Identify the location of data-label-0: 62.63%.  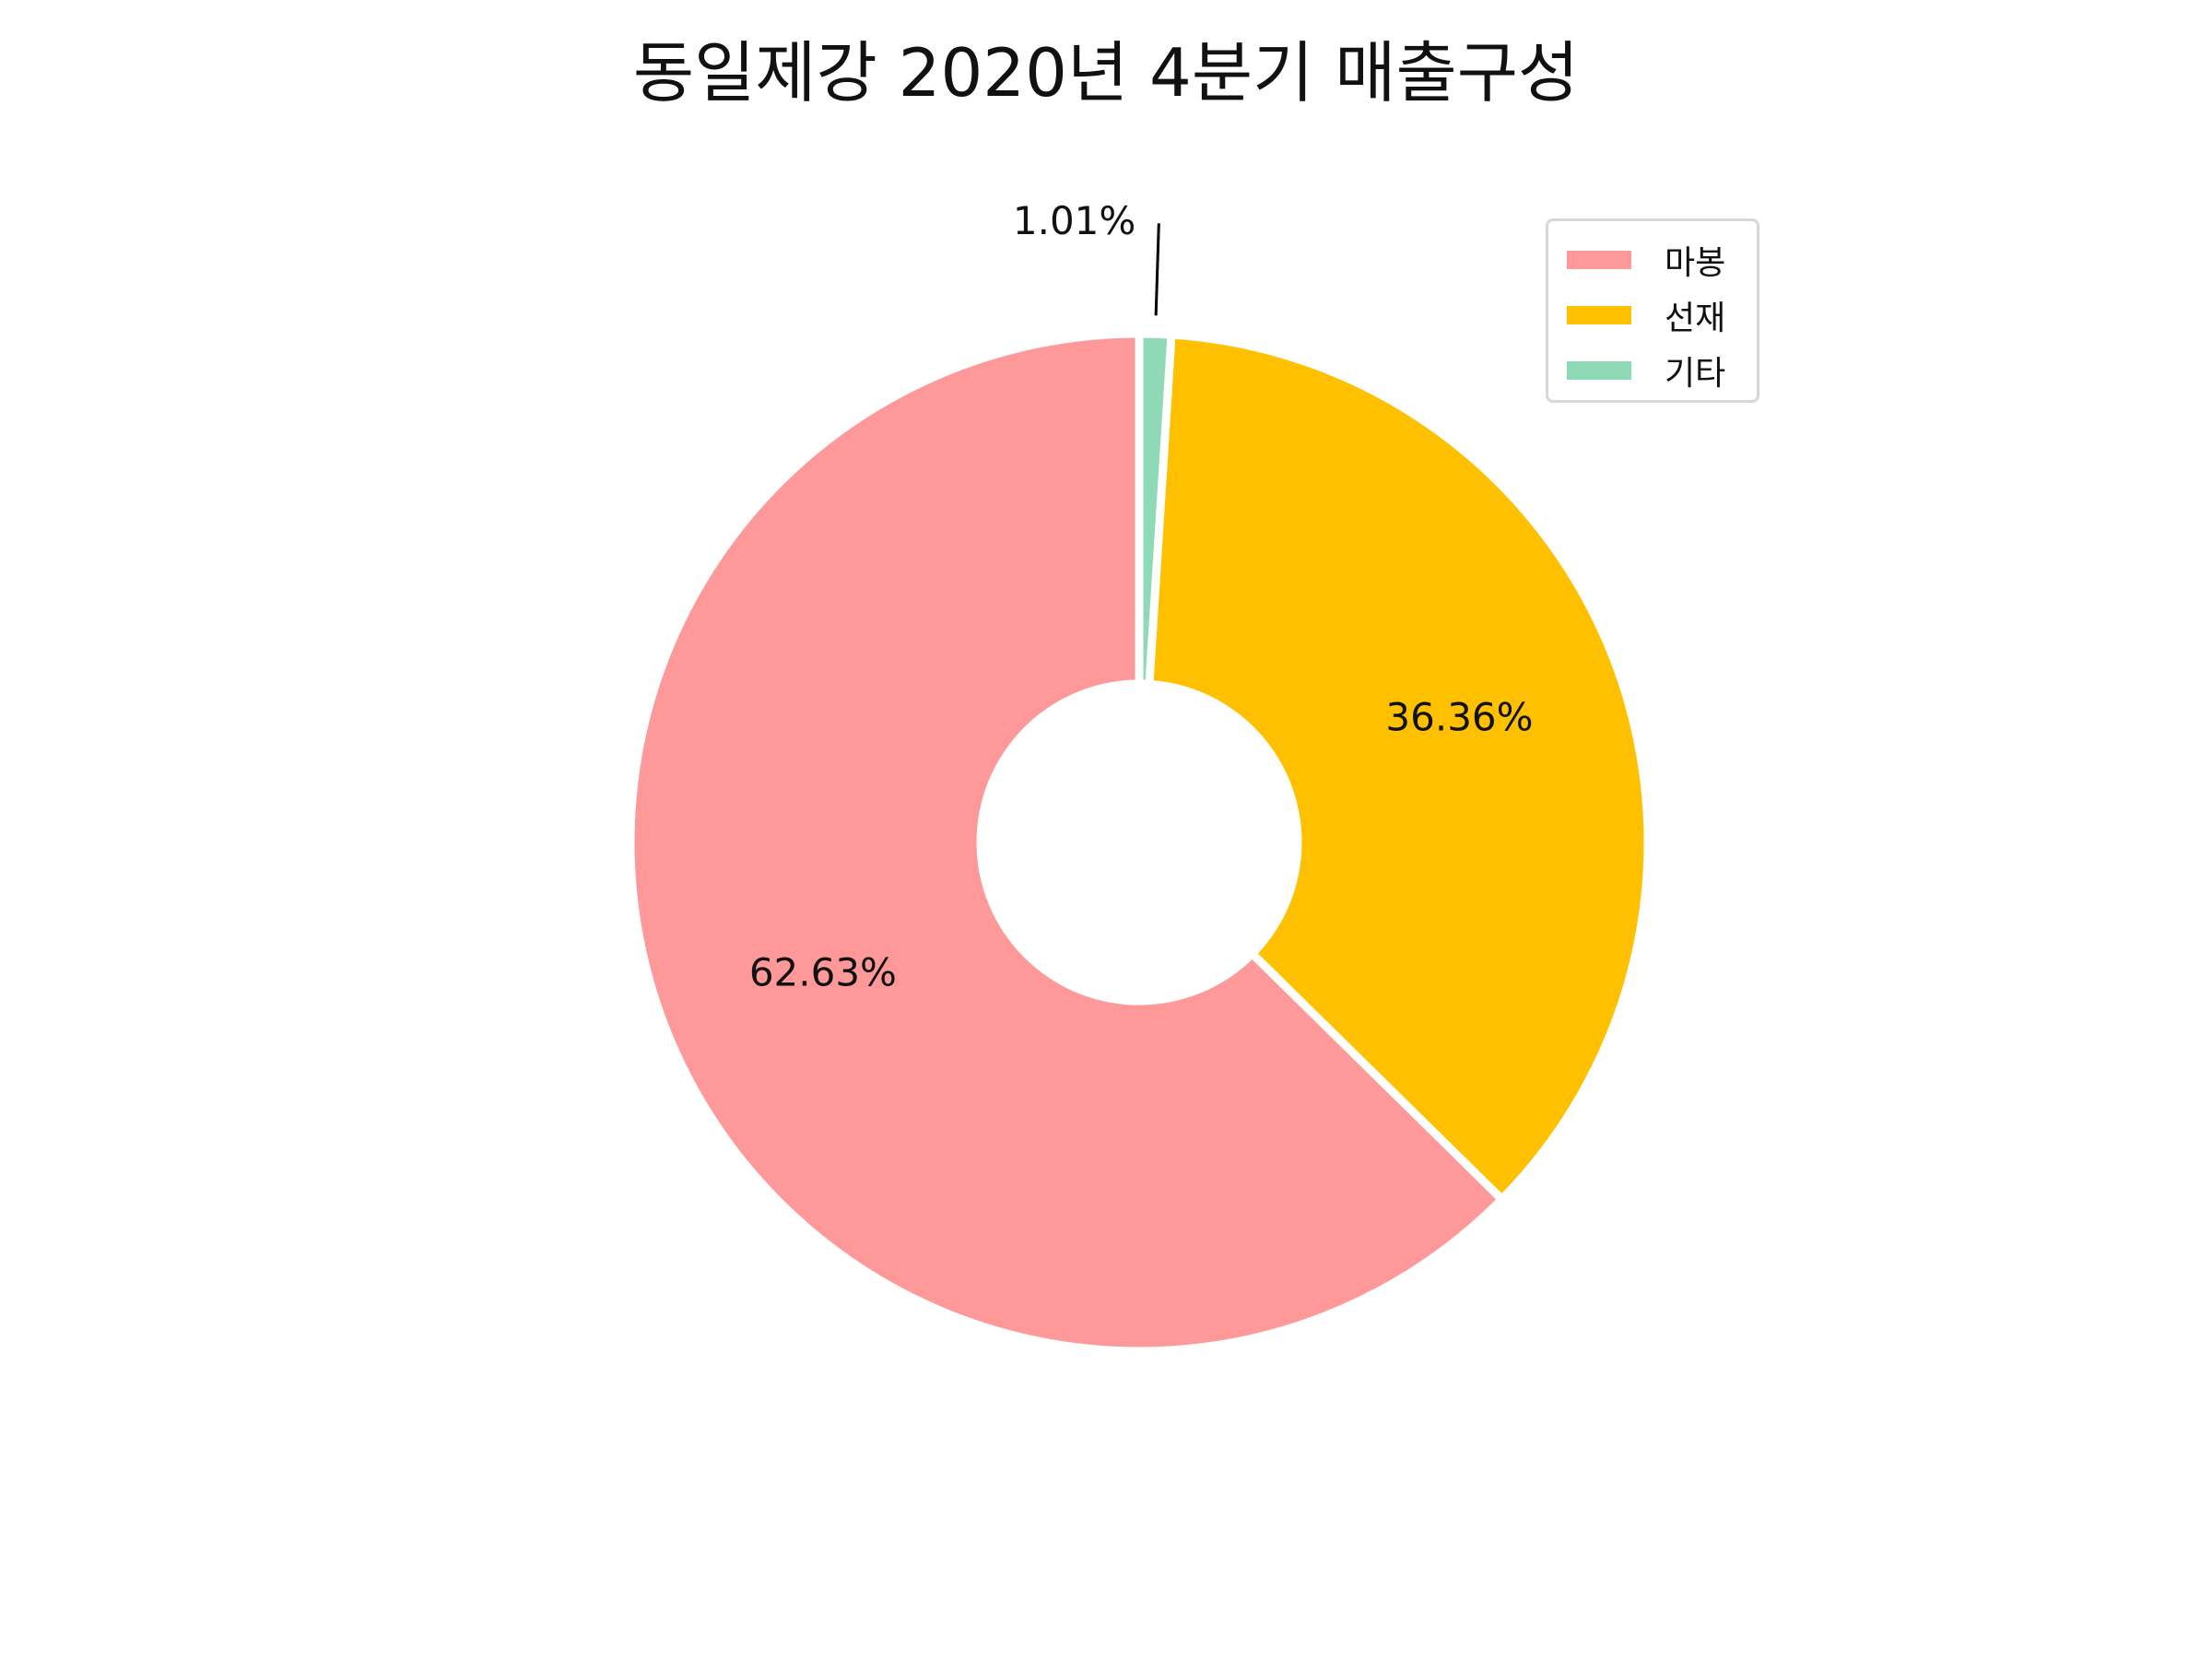
(823, 971).